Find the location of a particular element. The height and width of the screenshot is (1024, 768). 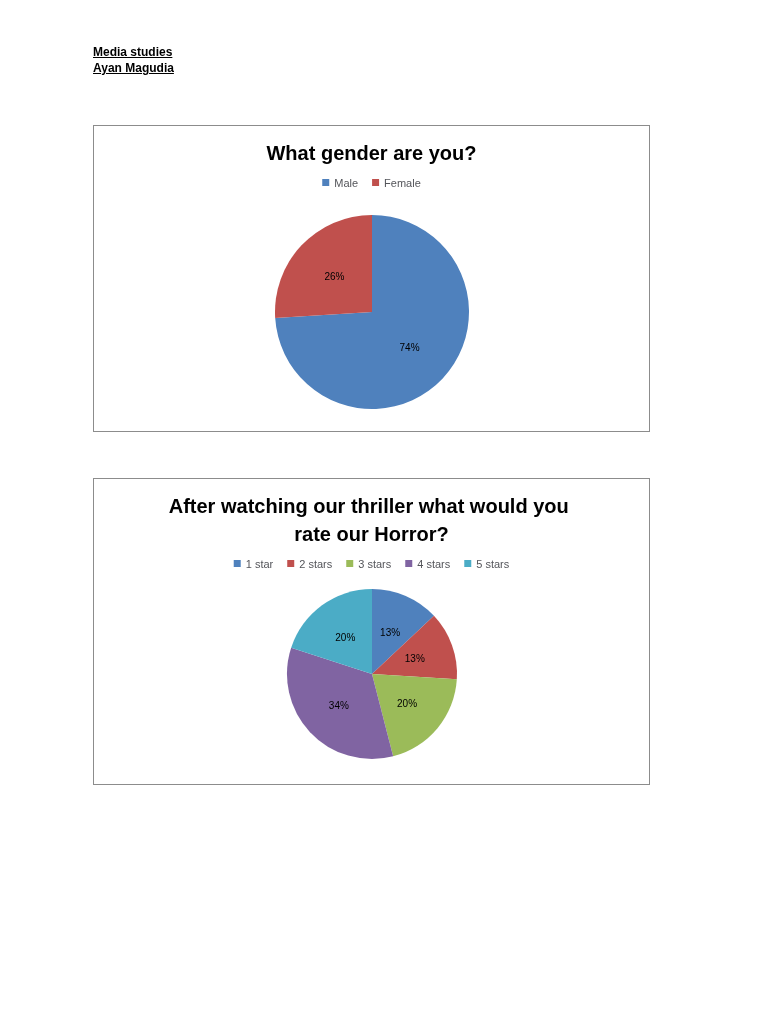

legend-label: Male is located at coordinates (346, 182).